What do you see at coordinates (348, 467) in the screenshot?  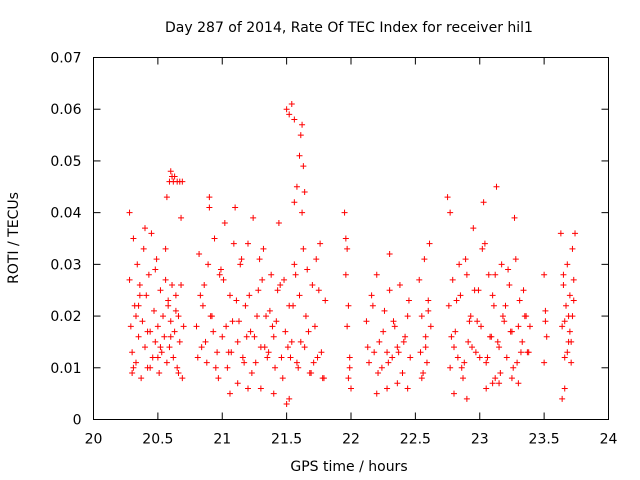 I see `x-axis-title: GPS time / hours` at bounding box center [348, 467].